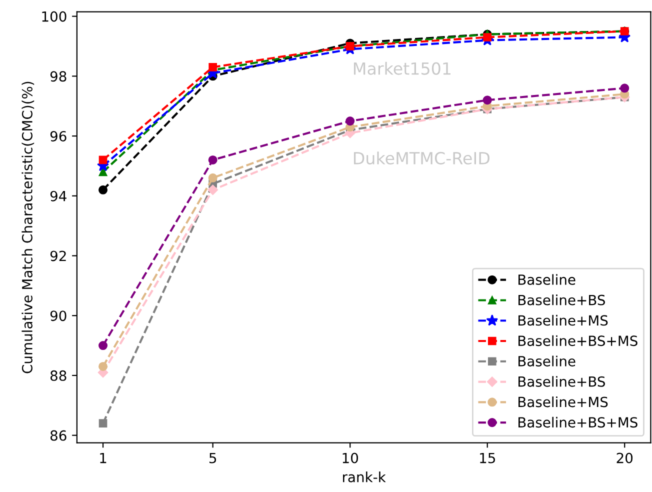  What do you see at coordinates (624, 458) in the screenshot?
I see `x-tick-label: 20` at bounding box center [624, 458].